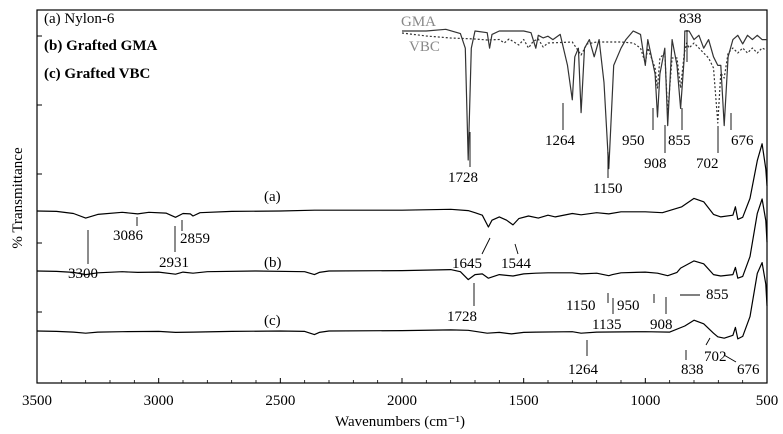 This screenshot has height=434, width=783. Describe the element at coordinates (174, 263) in the screenshot. I see `peak-label: 2931` at that location.